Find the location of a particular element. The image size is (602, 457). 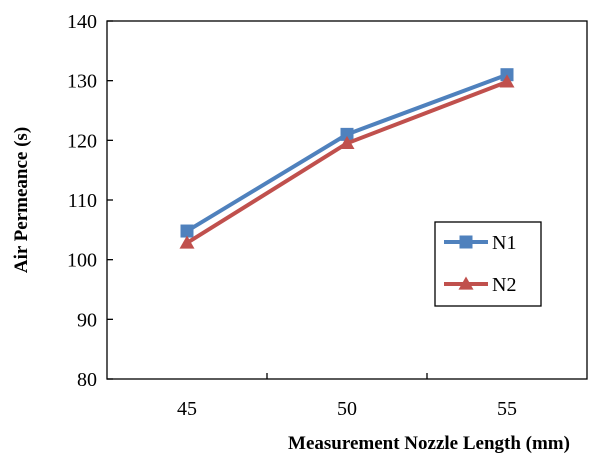

legend-label-n1: N1 is located at coordinates (504, 243).